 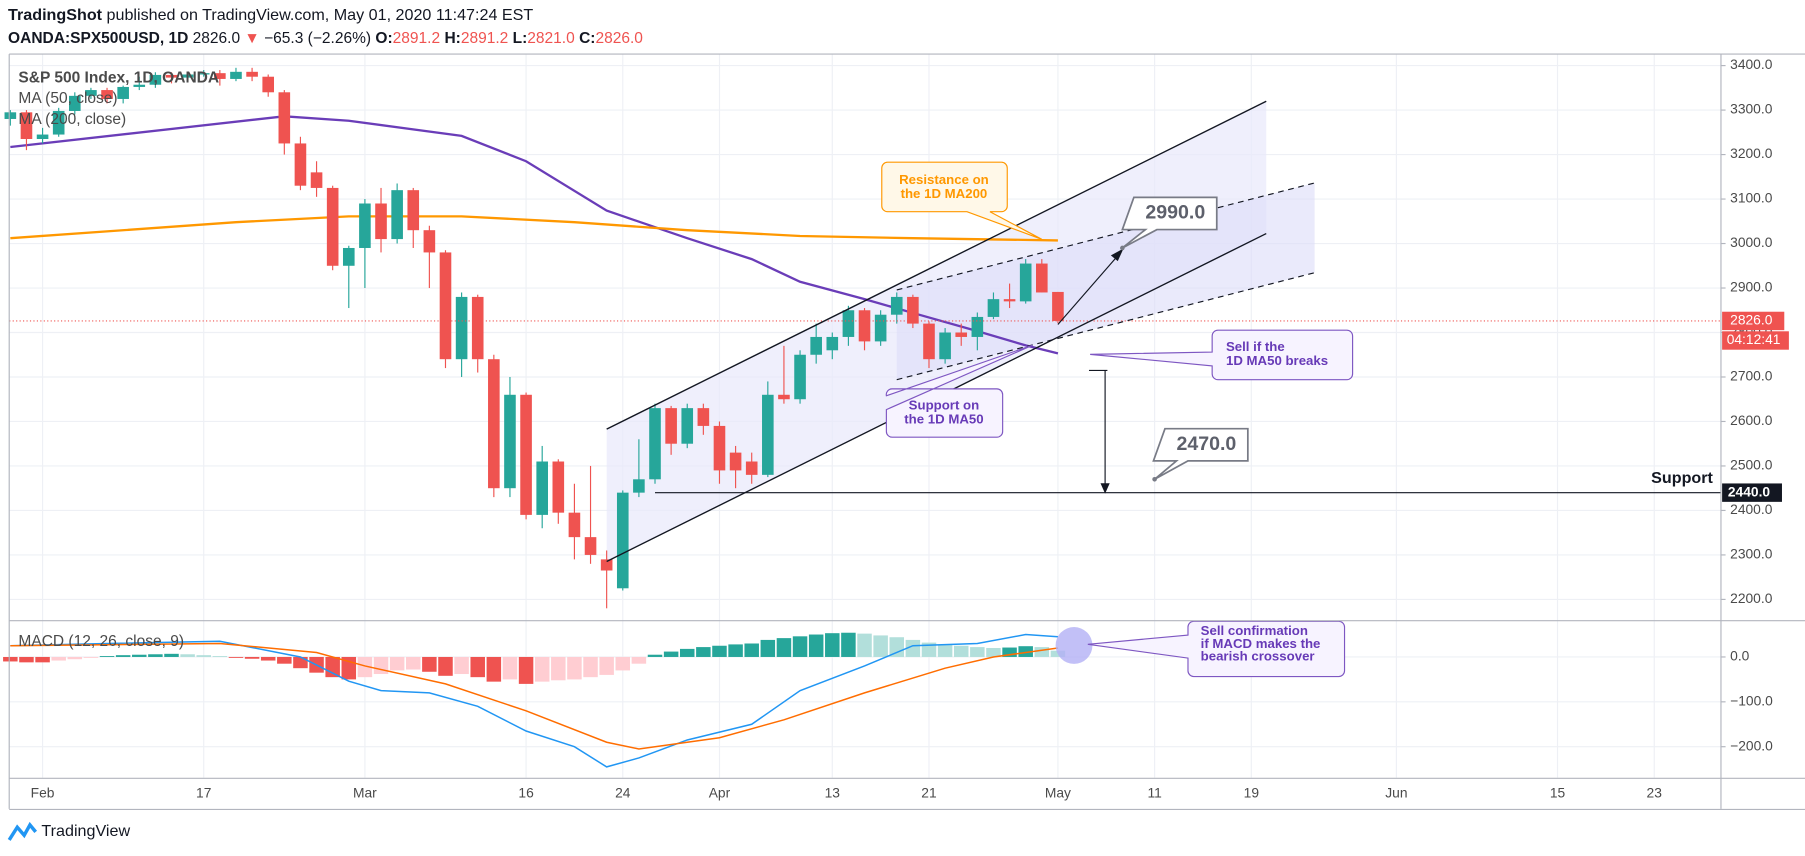 I want to click on target-label: 2990.0, so click(x=1175, y=213).